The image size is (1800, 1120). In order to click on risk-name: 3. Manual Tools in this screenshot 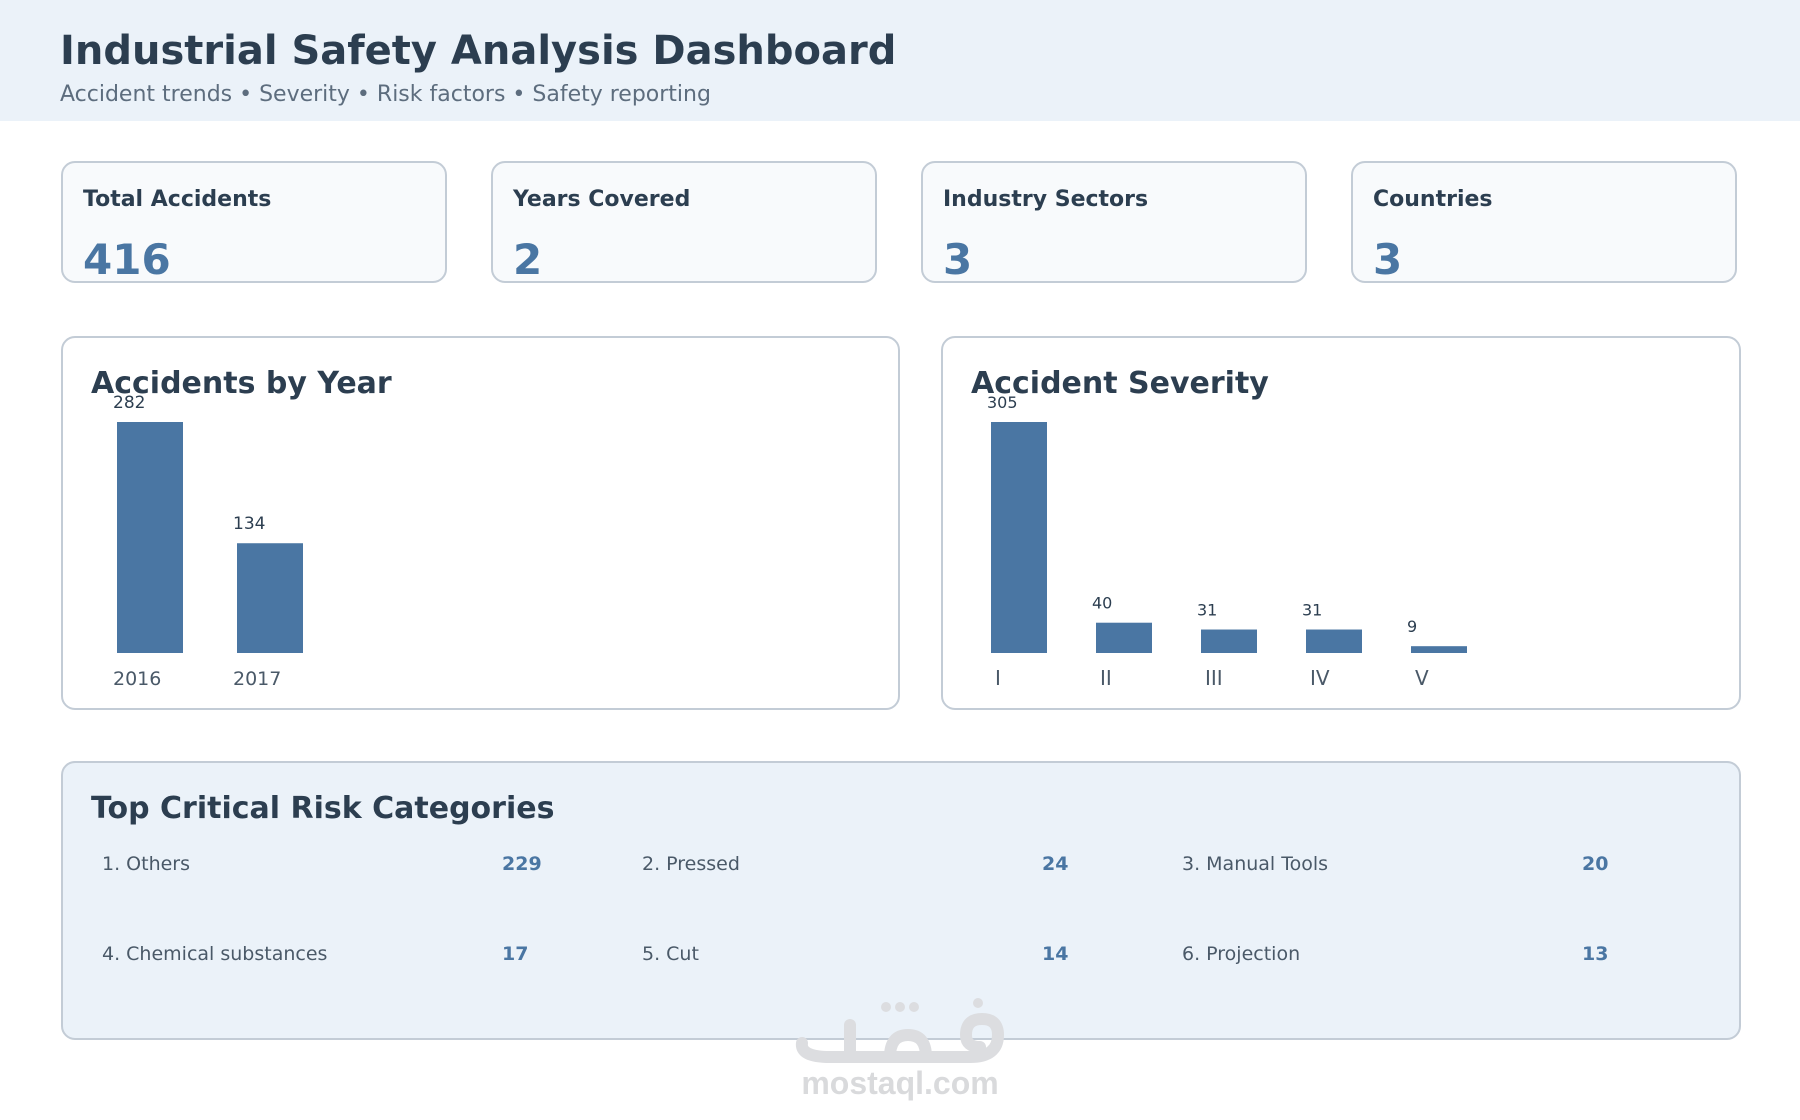, I will do `click(1255, 864)`.